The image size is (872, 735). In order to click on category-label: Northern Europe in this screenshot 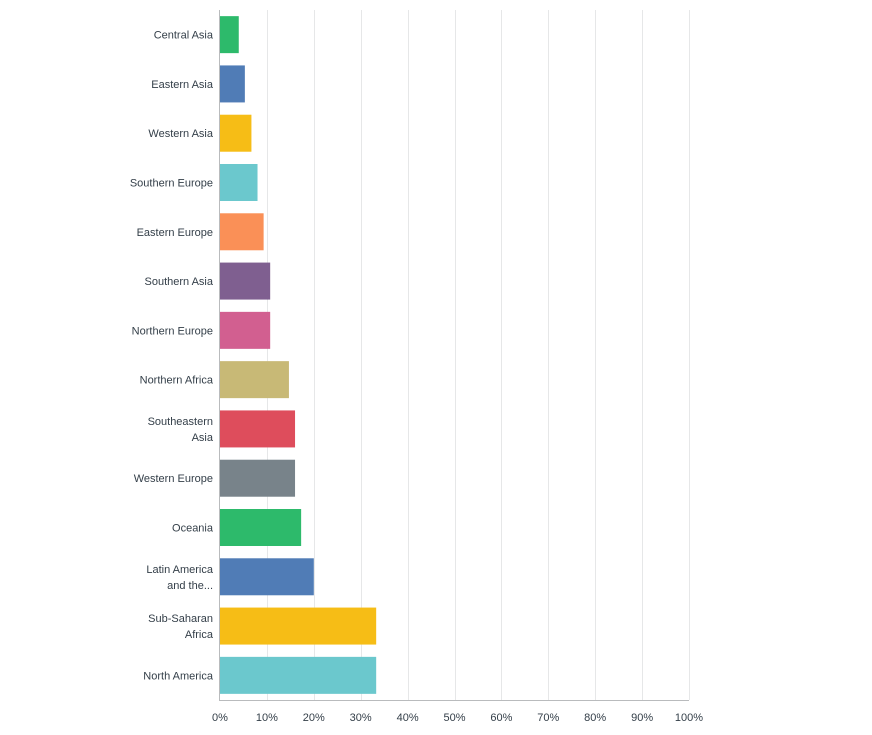, I will do `click(172, 331)`.